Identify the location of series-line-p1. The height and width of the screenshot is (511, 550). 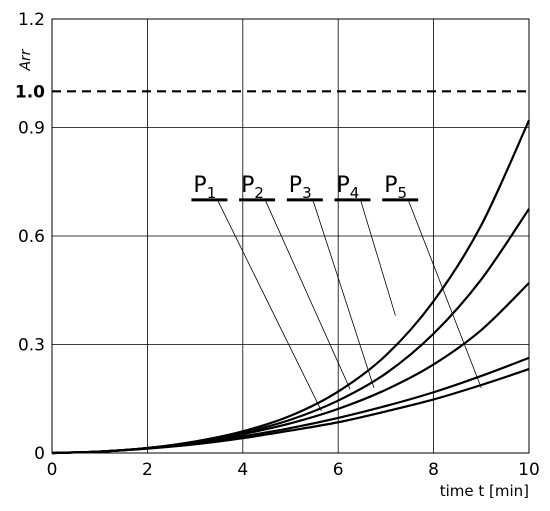
(290, 411).